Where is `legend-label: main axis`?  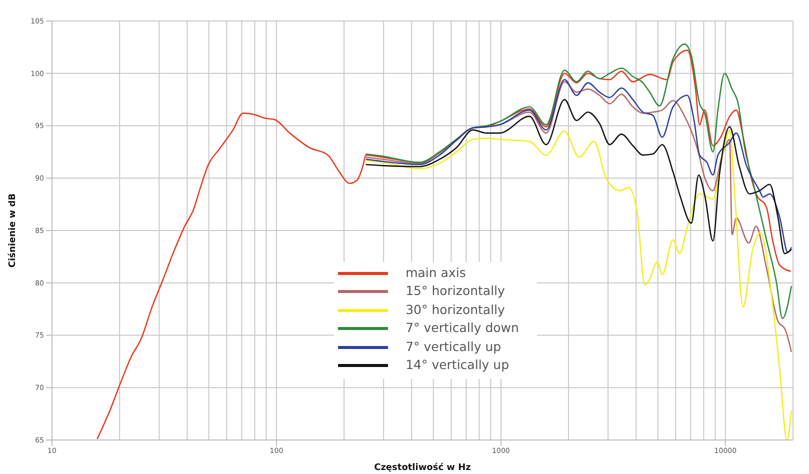
legend-label: main axis is located at coordinates (436, 273).